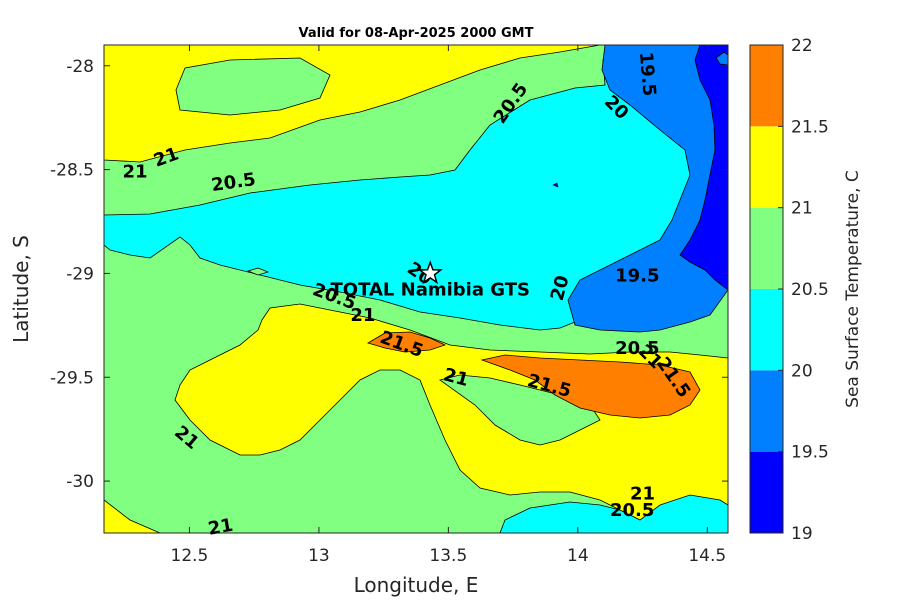 The height and width of the screenshot is (600, 900). I want to click on y-axis-label: Latitude, S, so click(21, 289).